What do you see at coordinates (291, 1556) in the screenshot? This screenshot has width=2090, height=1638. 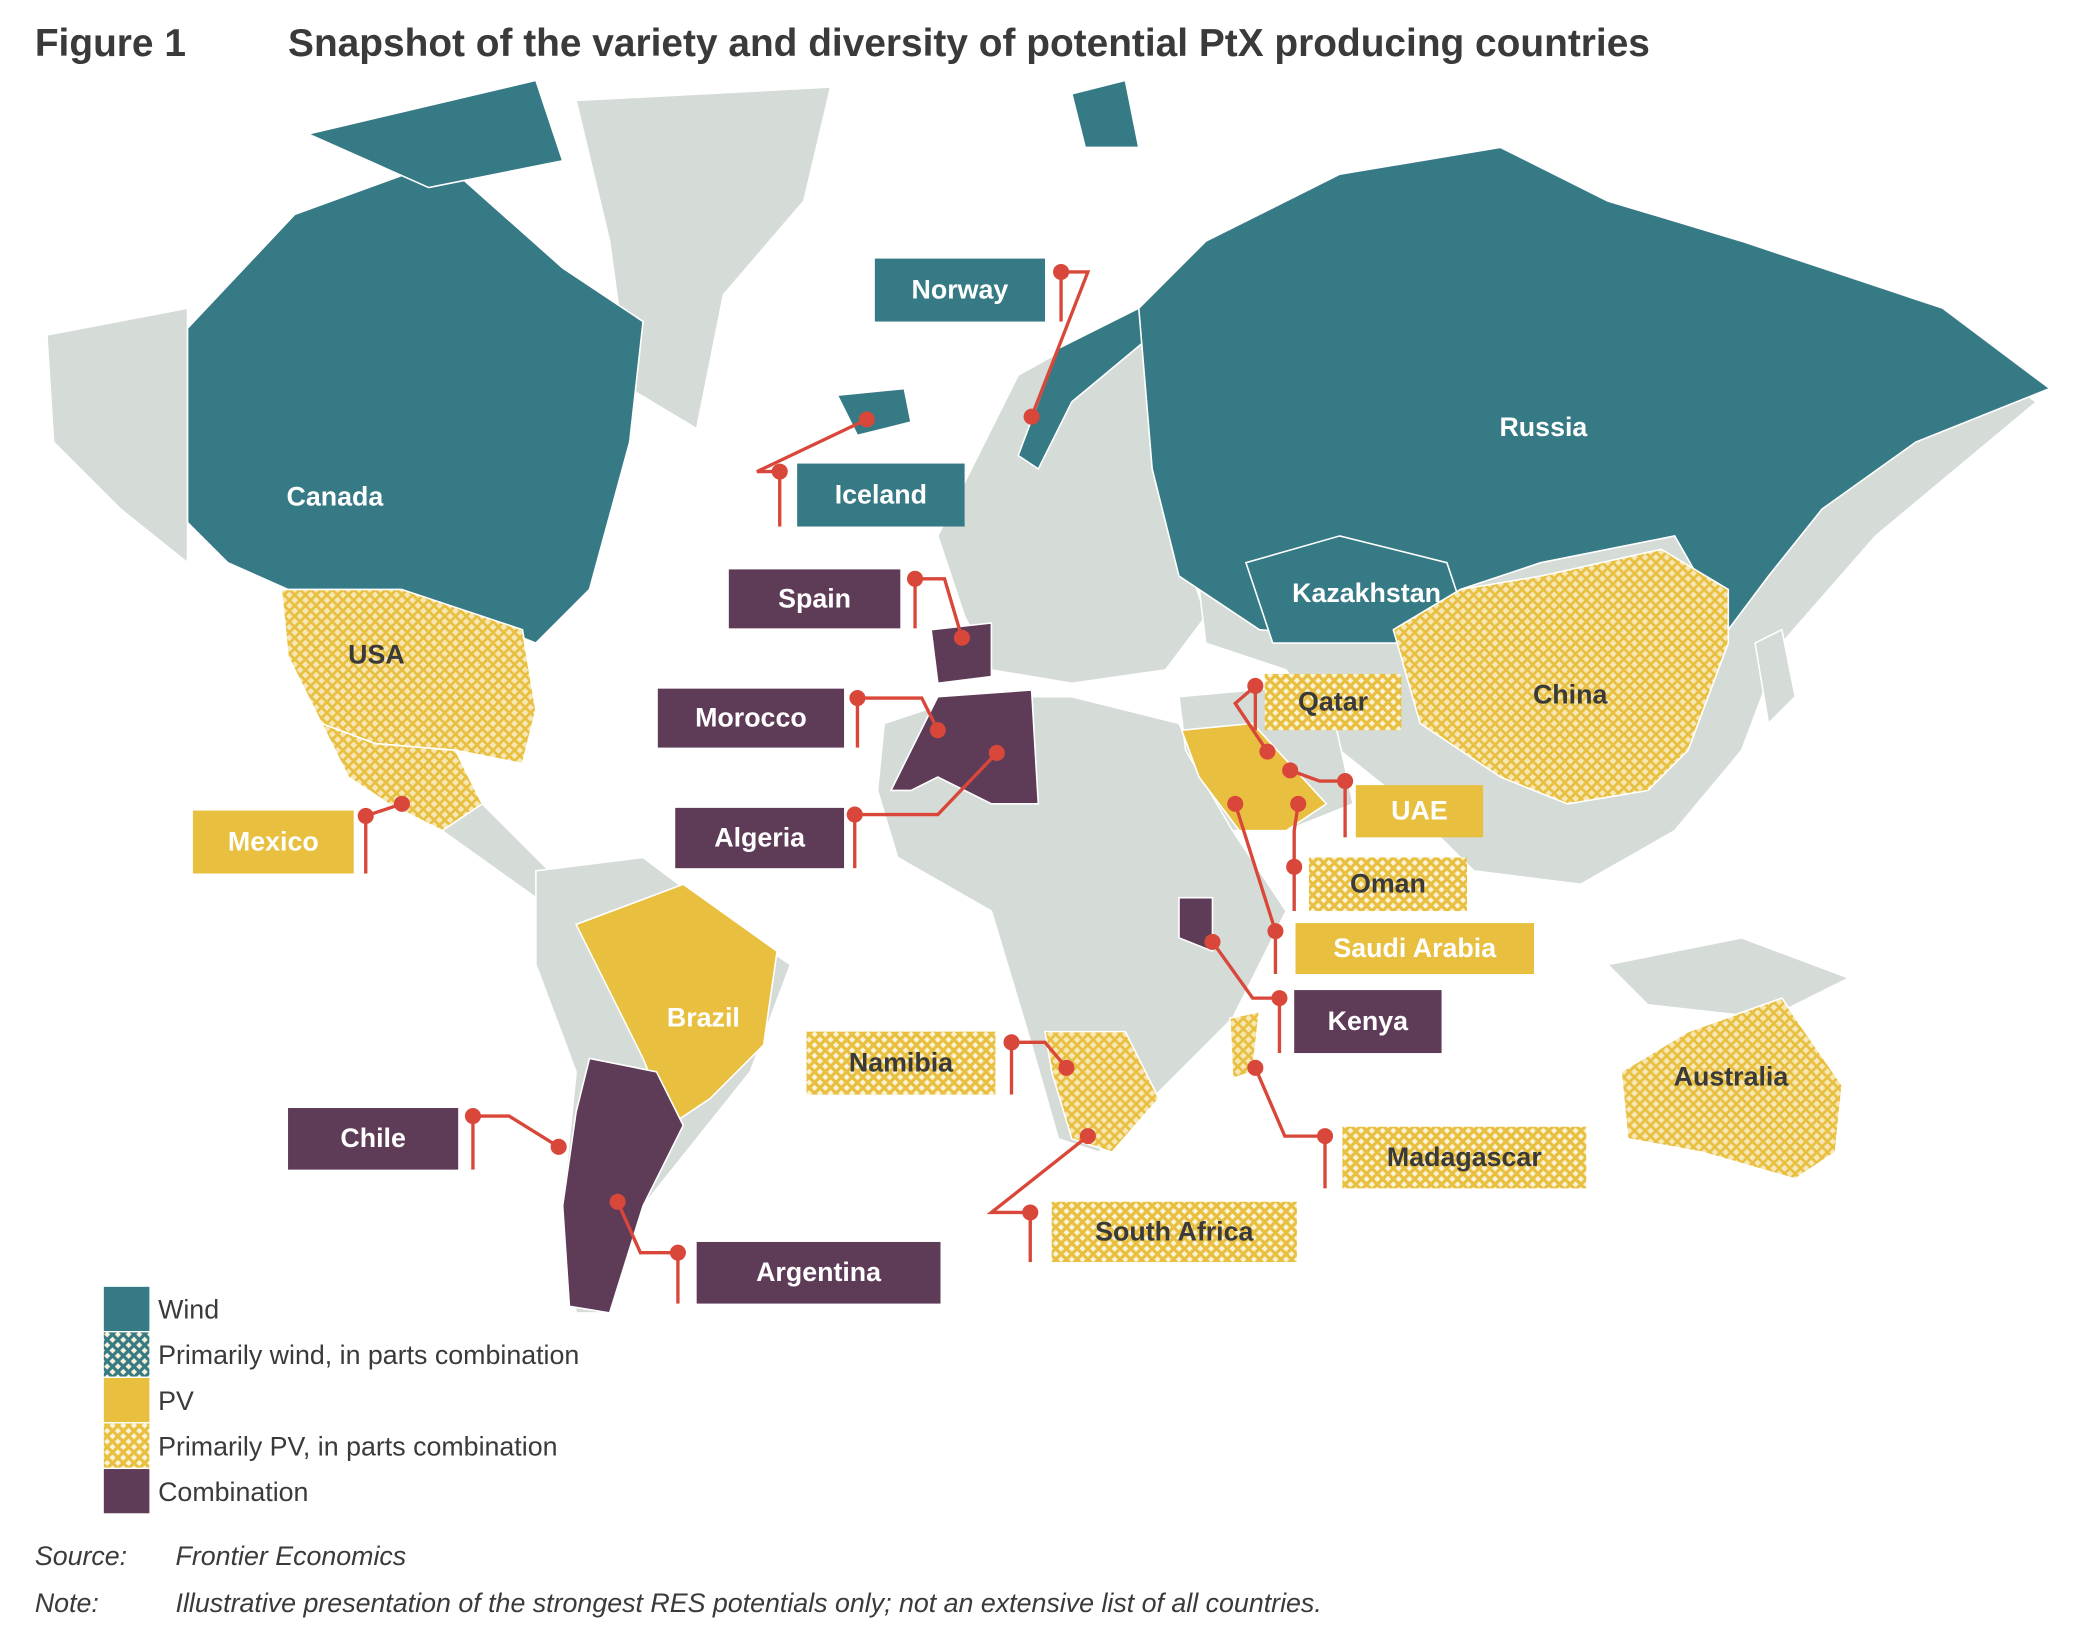 I see `source-text: Frontier Economics` at bounding box center [291, 1556].